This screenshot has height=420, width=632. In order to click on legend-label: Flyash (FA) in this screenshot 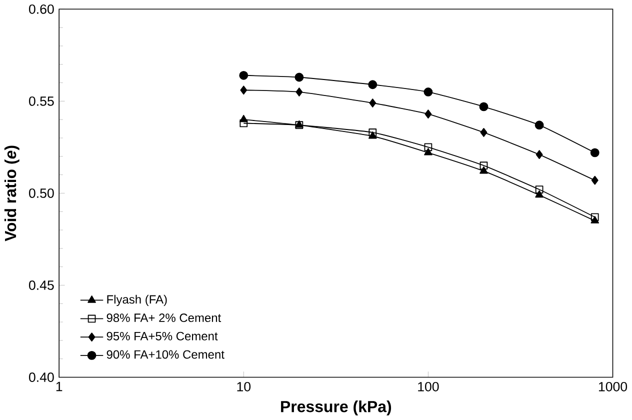, I will do `click(137, 300)`.